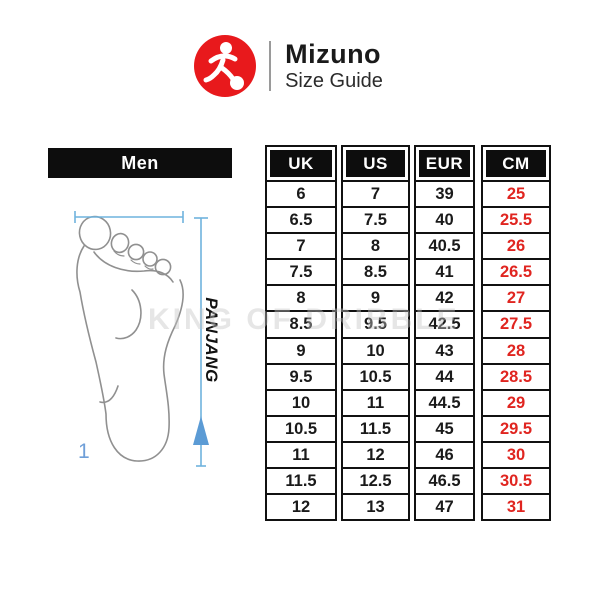  I want to click on size-cell: 40, so click(444, 221).